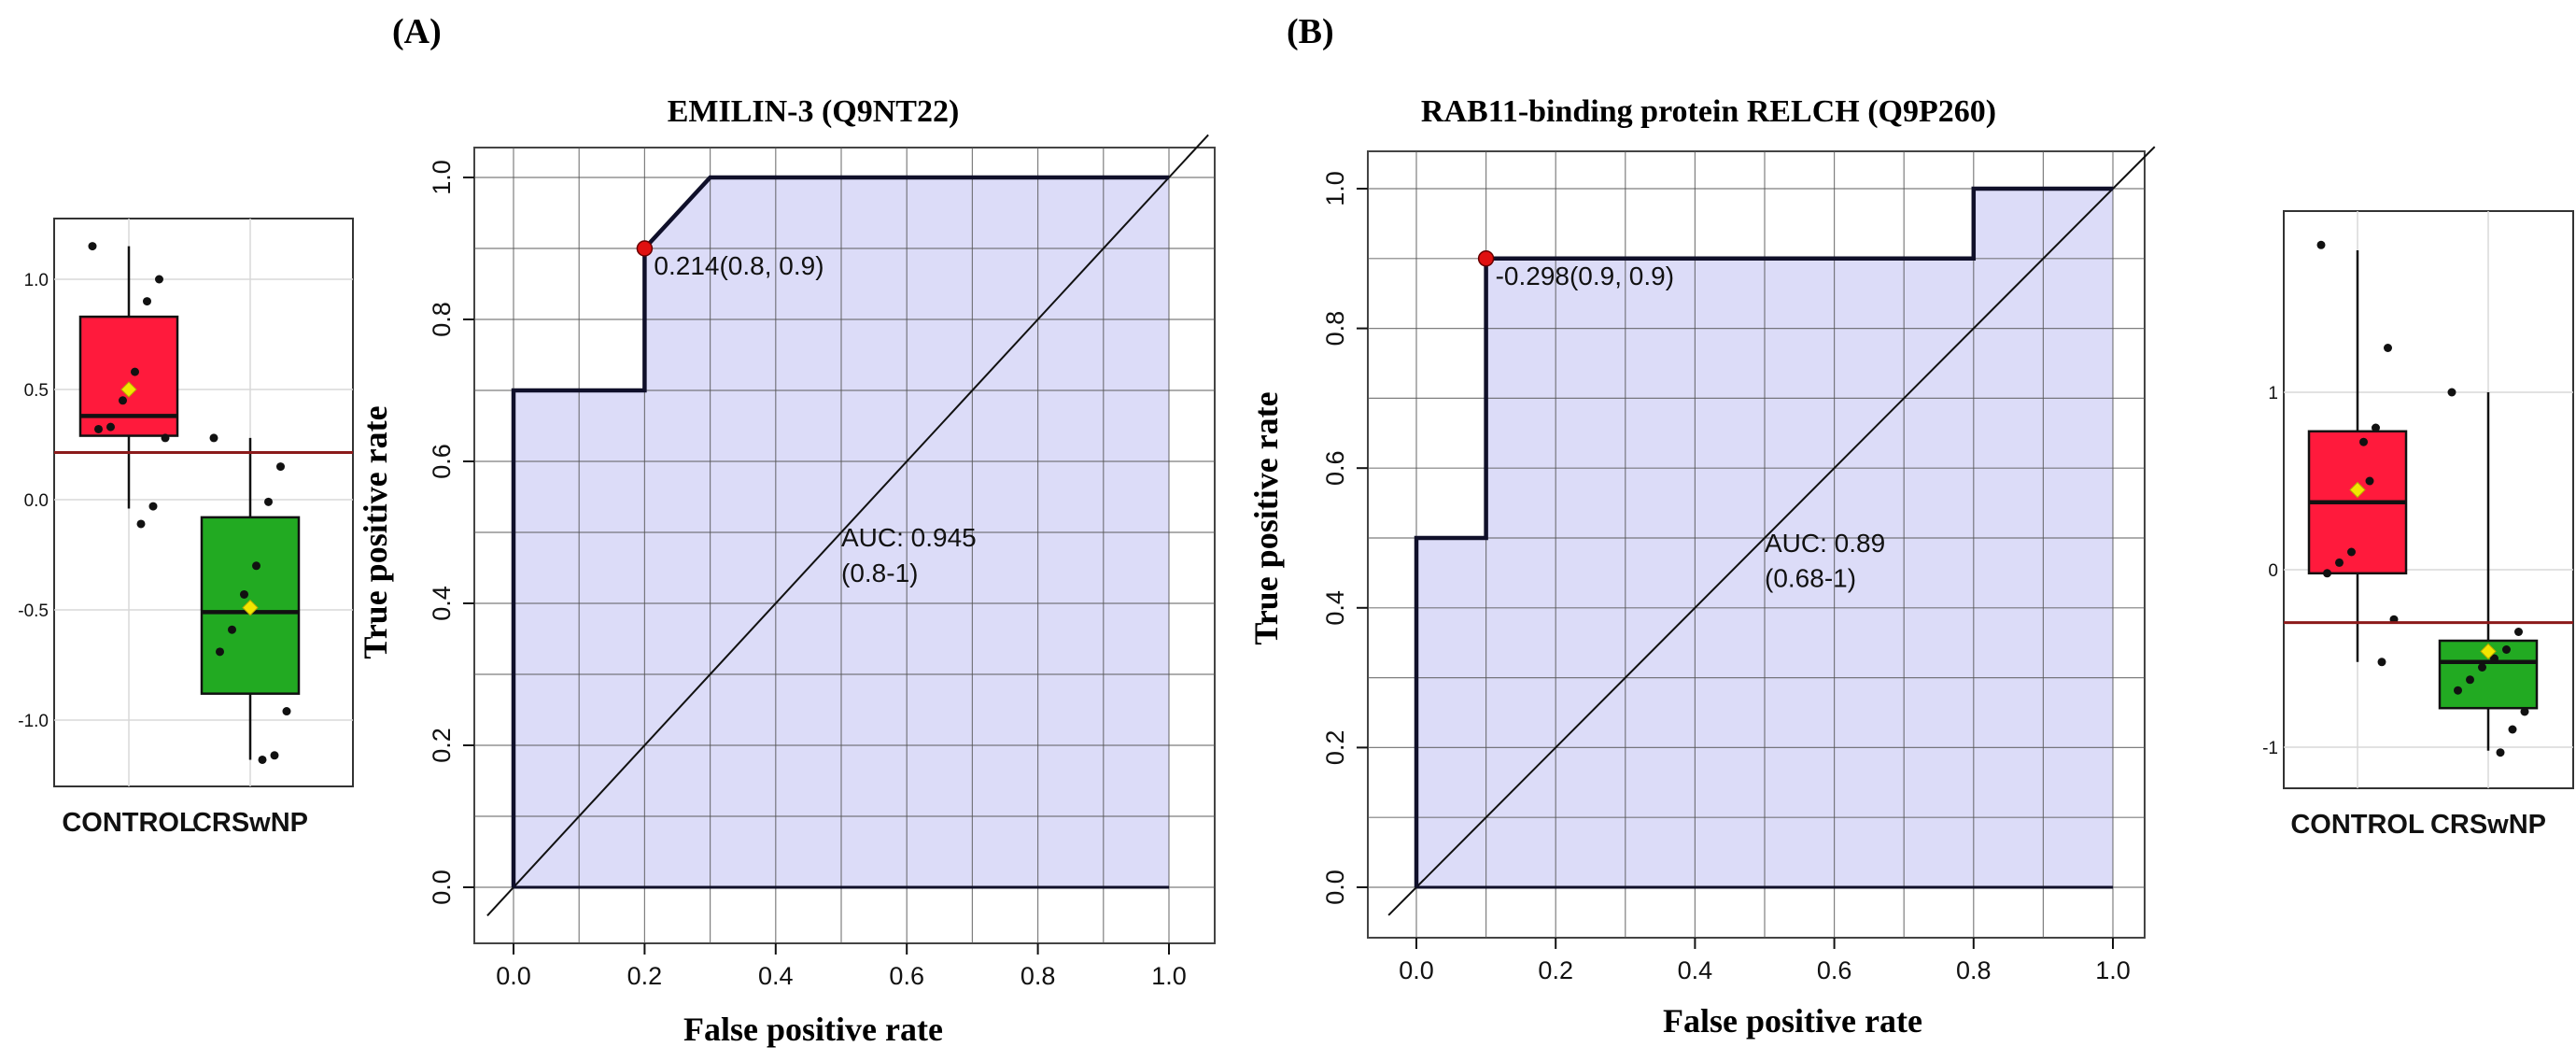 The height and width of the screenshot is (1061, 2576). What do you see at coordinates (417, 31) in the screenshot?
I see `panel-label-a: (A)` at bounding box center [417, 31].